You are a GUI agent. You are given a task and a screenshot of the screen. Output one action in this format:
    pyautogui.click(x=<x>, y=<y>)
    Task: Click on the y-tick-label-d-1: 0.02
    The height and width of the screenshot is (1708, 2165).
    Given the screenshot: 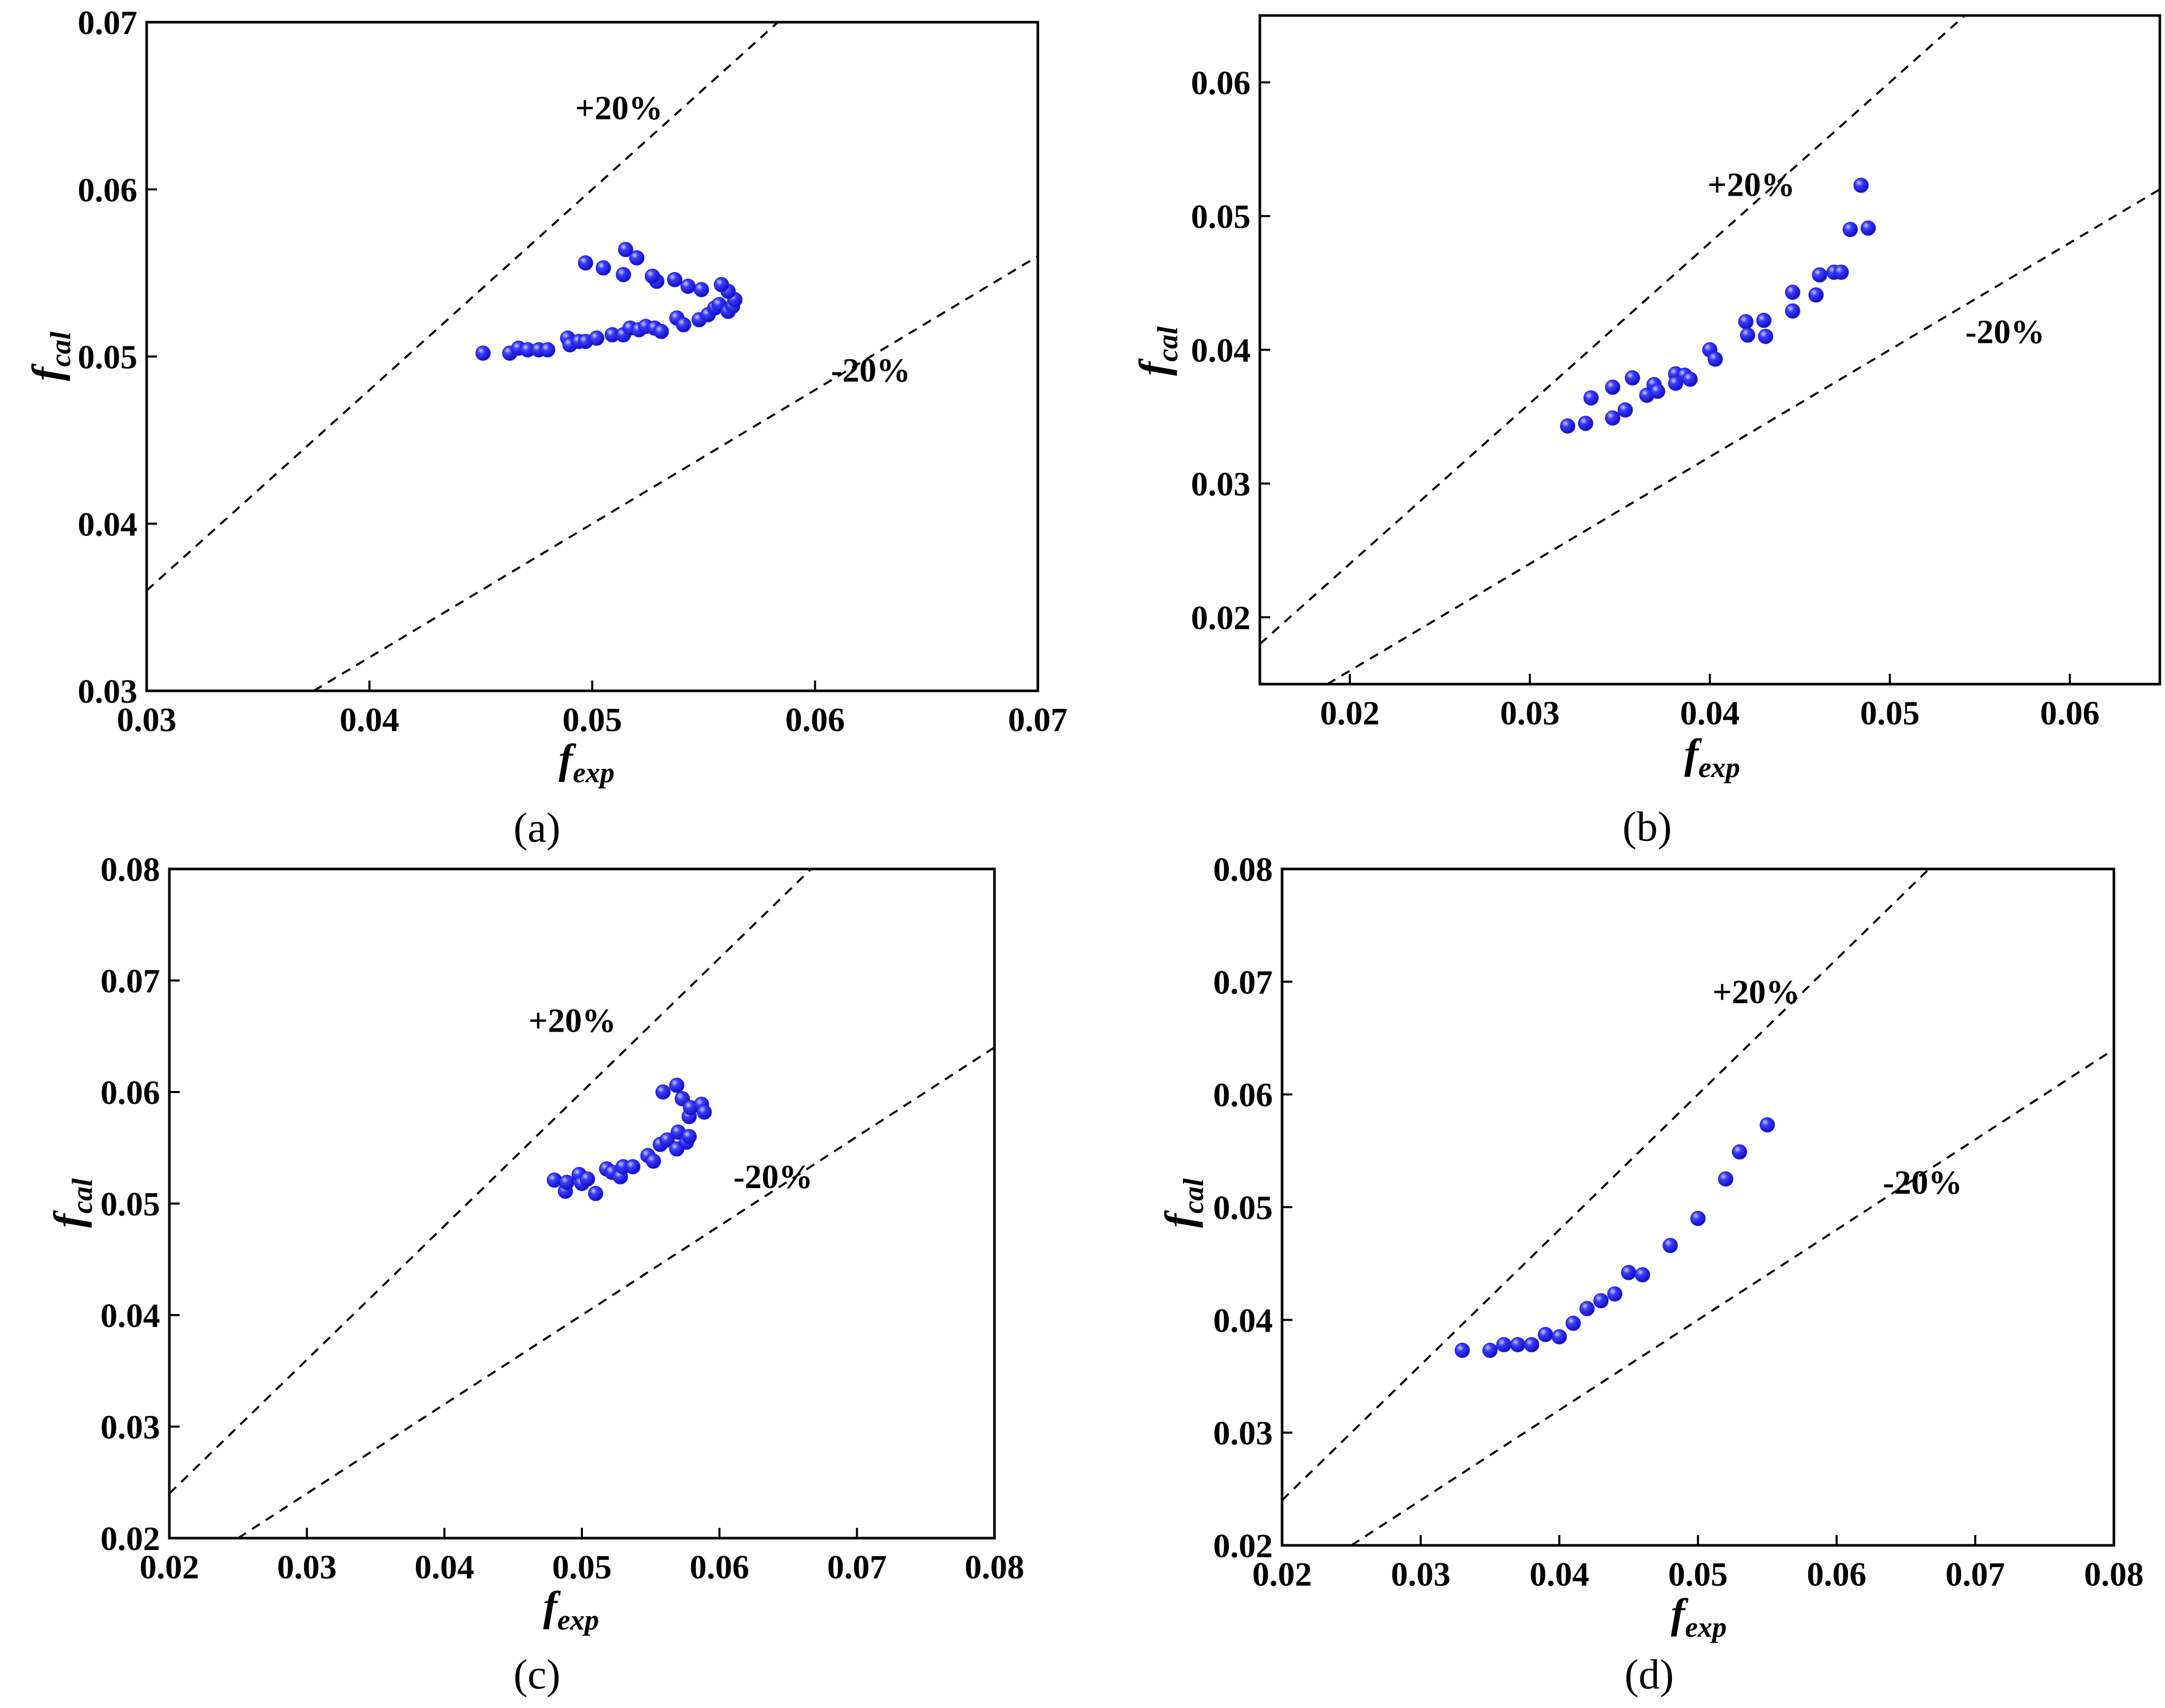 What is the action you would take?
    pyautogui.click(x=1243, y=1546)
    